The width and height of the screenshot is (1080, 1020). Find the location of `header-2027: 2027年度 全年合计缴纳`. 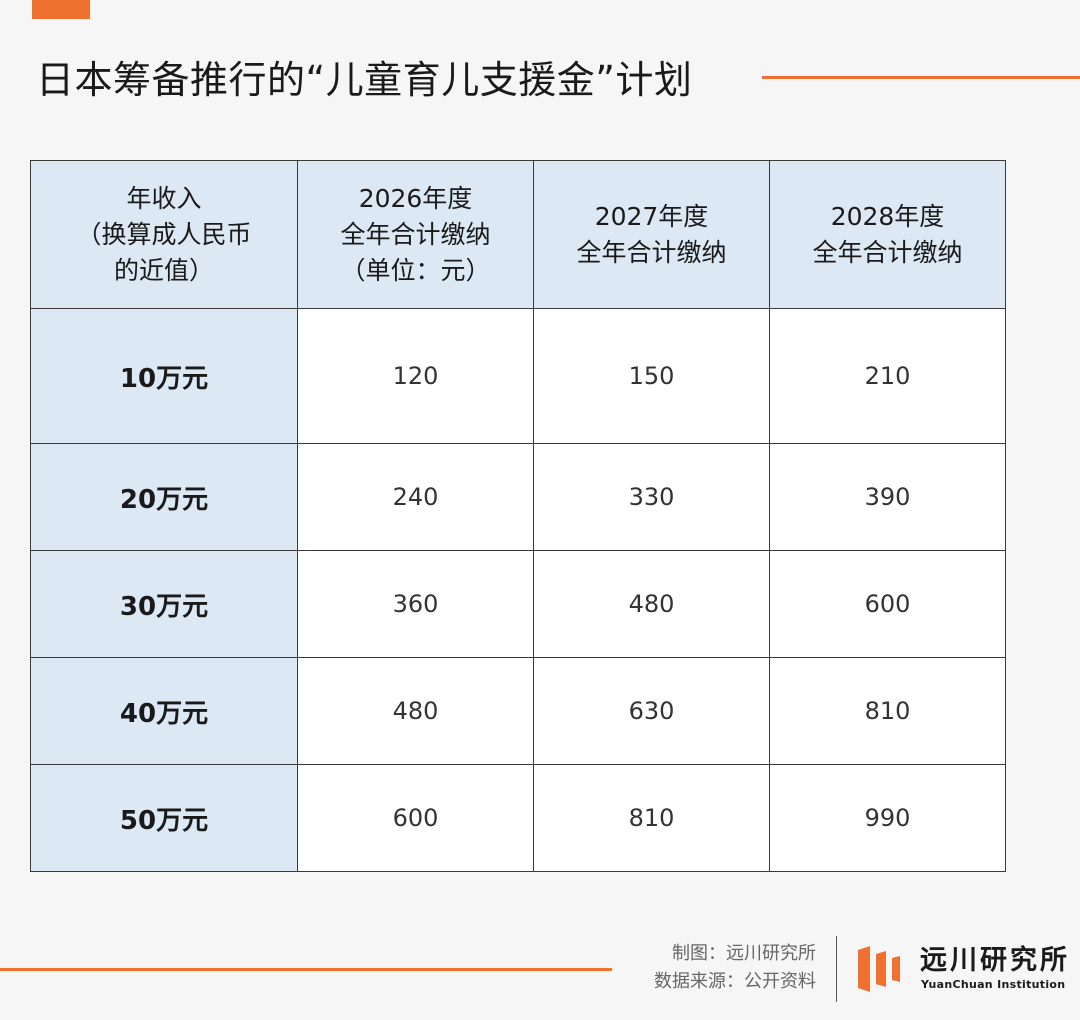

header-2027: 2027年度 全年合计缴纳 is located at coordinates (651, 234).